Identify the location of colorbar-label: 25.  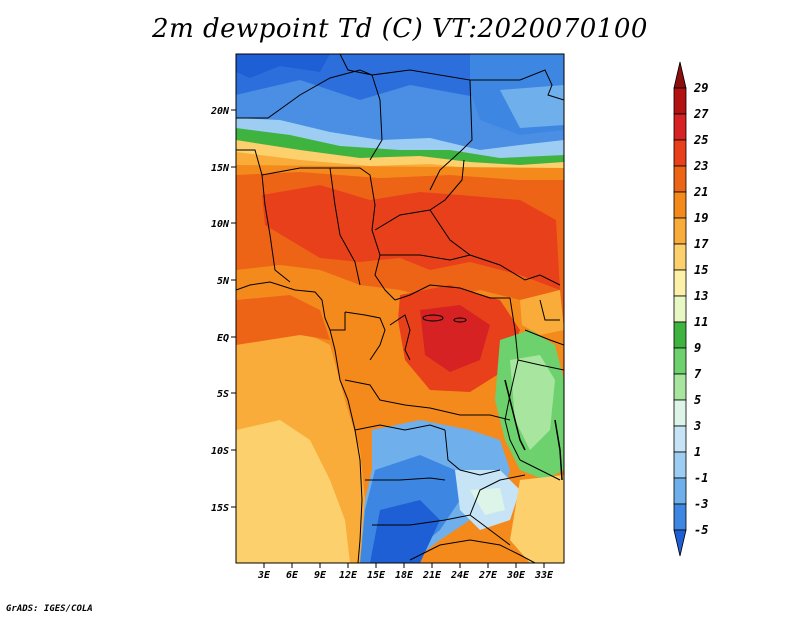
(700, 140).